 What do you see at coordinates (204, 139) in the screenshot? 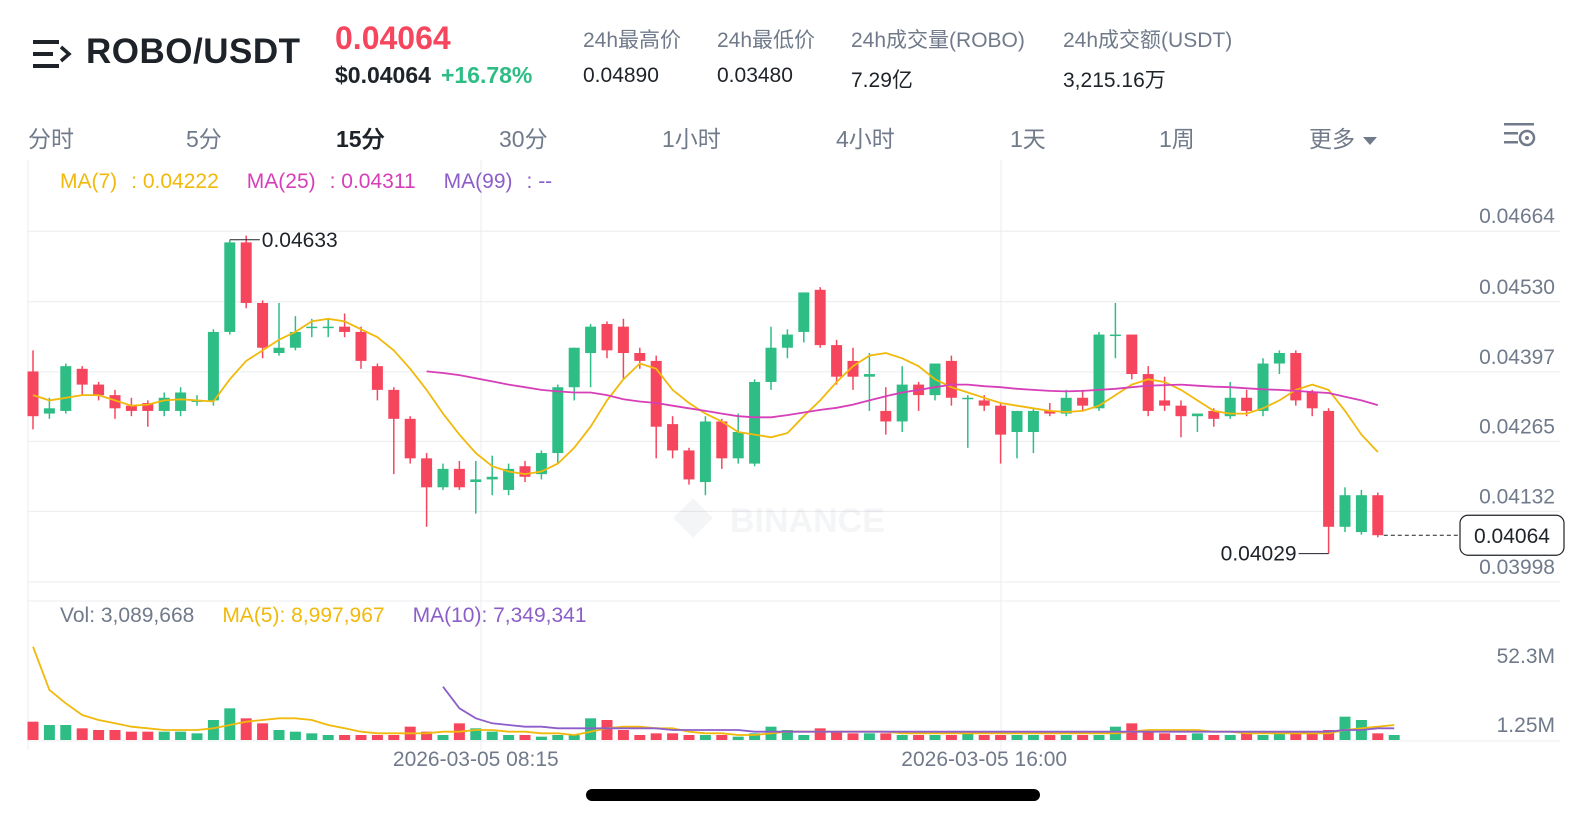
I see `tab-5m: 5分` at bounding box center [204, 139].